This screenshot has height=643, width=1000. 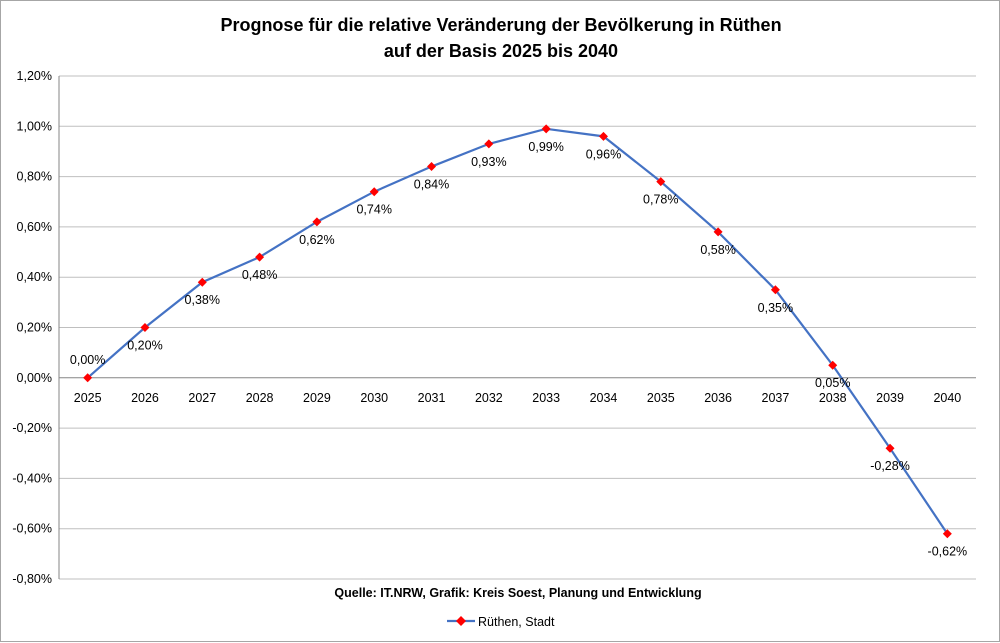 I want to click on x-tick-label: 2030, so click(x=374, y=398).